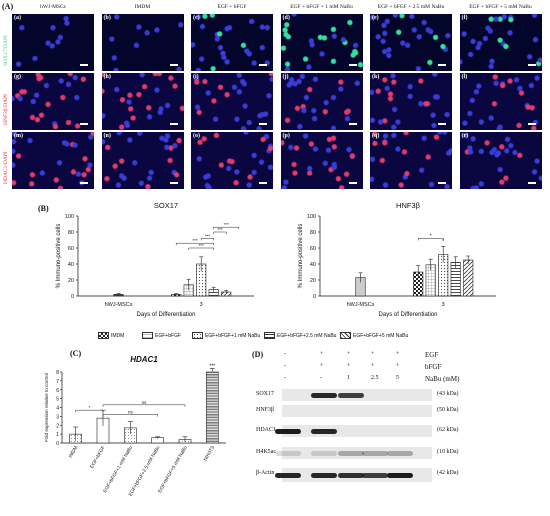  I want to click on group-label: hWJ-MSCs, so click(361, 305).